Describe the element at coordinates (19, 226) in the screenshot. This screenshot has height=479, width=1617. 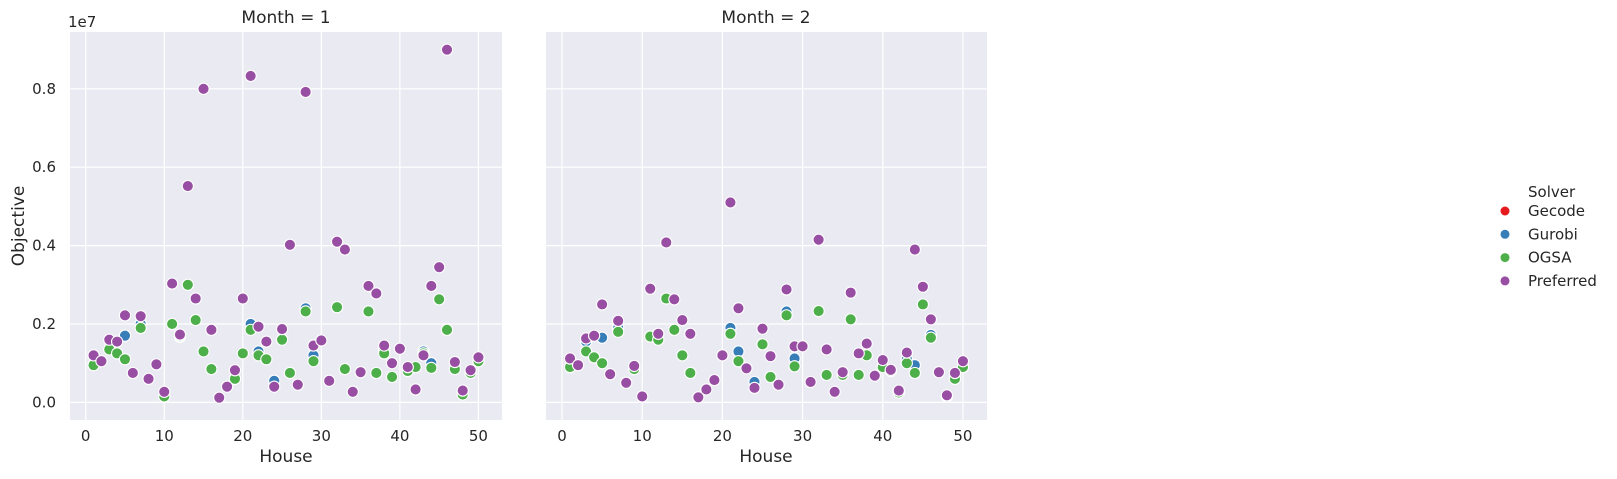
I see `y-axis-label: Objective` at that location.